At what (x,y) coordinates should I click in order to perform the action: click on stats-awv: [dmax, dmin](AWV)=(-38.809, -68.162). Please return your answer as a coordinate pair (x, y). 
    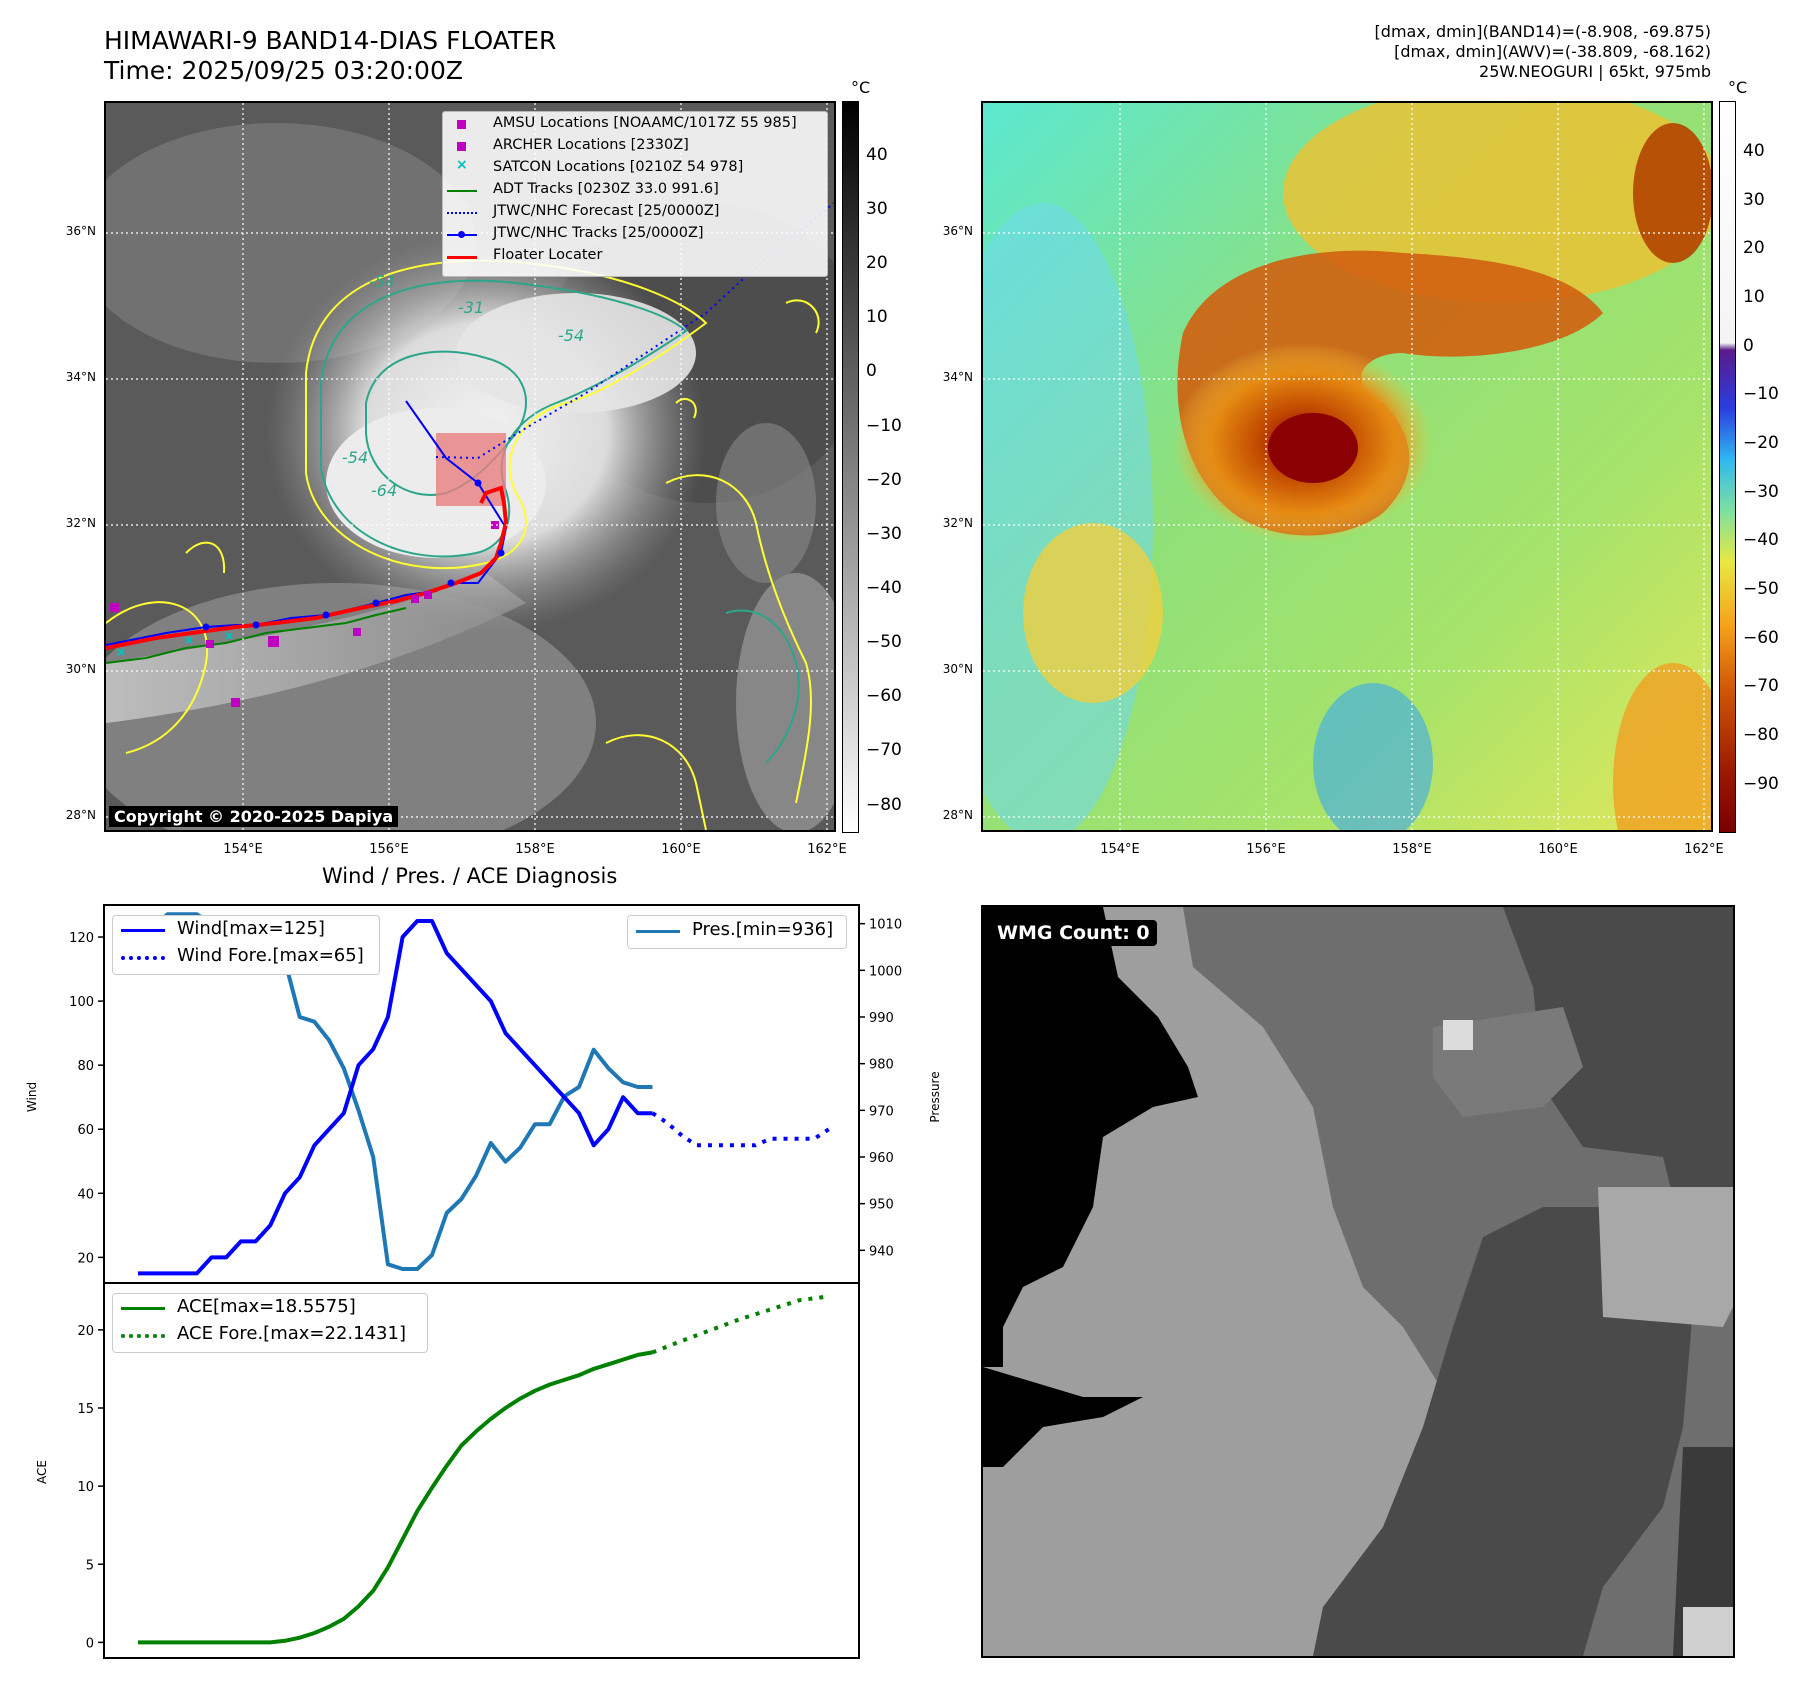
    Looking at the image, I should click on (1552, 51).